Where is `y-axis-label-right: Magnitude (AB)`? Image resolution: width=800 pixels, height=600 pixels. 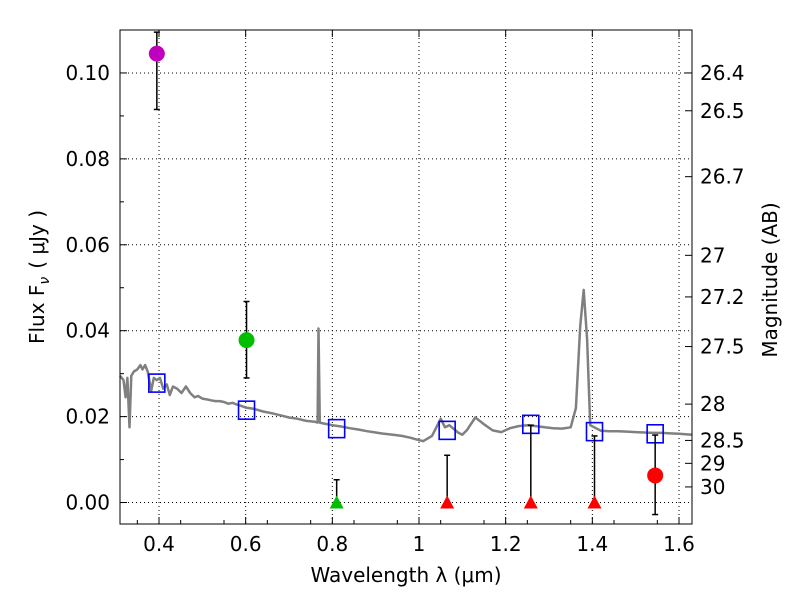
y-axis-label-right: Magnitude (AB) is located at coordinates (770, 279).